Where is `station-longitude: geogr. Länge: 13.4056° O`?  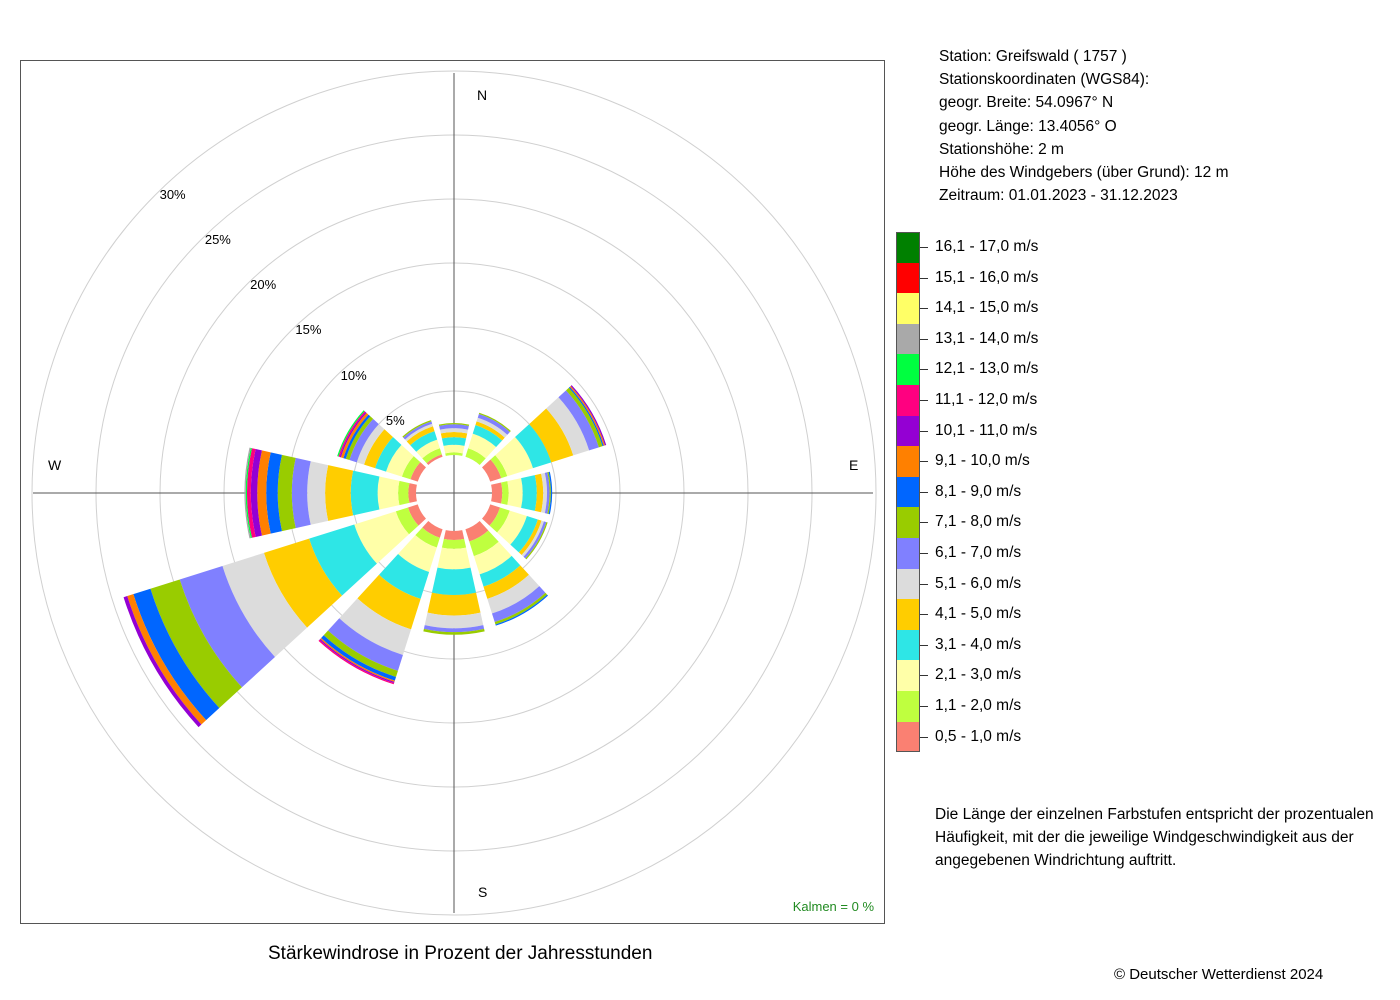 station-longitude: geogr. Länge: 13.4056° O is located at coordinates (1028, 126).